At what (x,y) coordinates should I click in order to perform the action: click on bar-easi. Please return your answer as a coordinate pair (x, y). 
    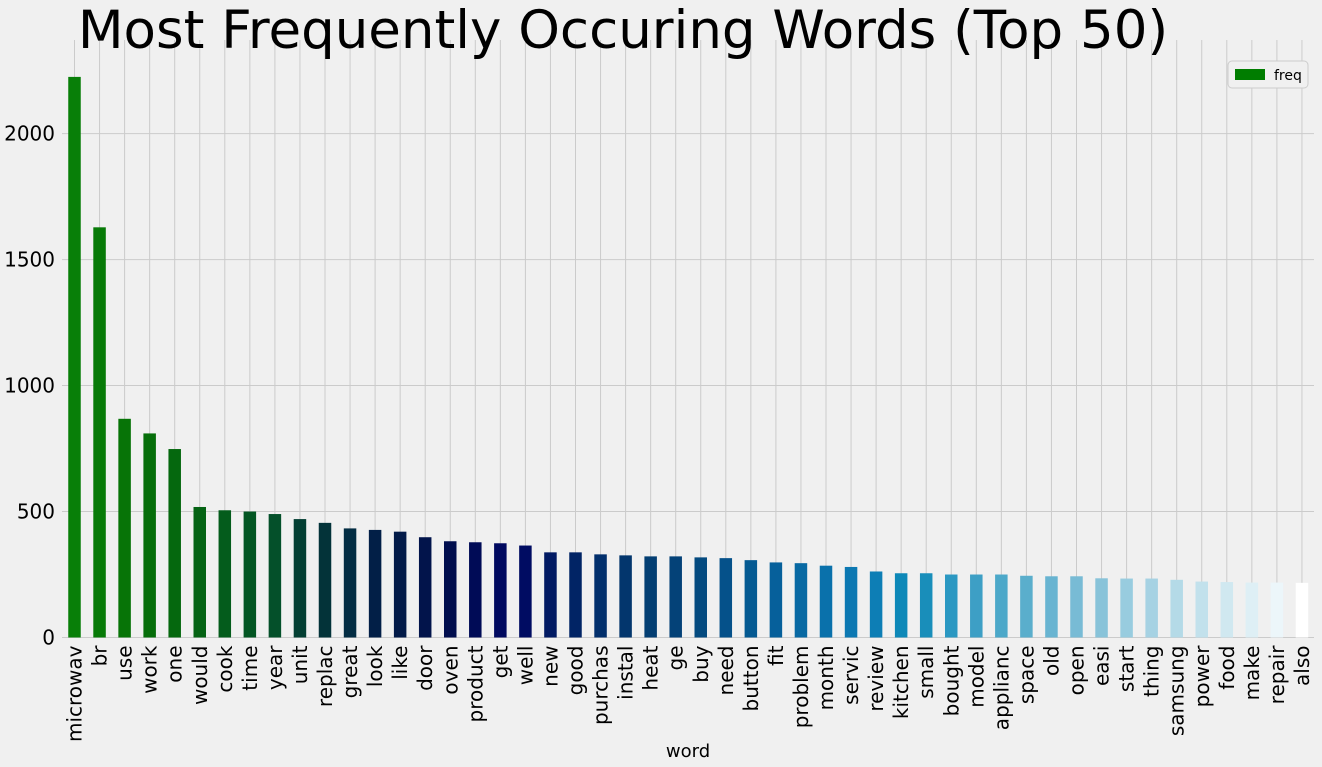
    Looking at the image, I should click on (1101, 608).